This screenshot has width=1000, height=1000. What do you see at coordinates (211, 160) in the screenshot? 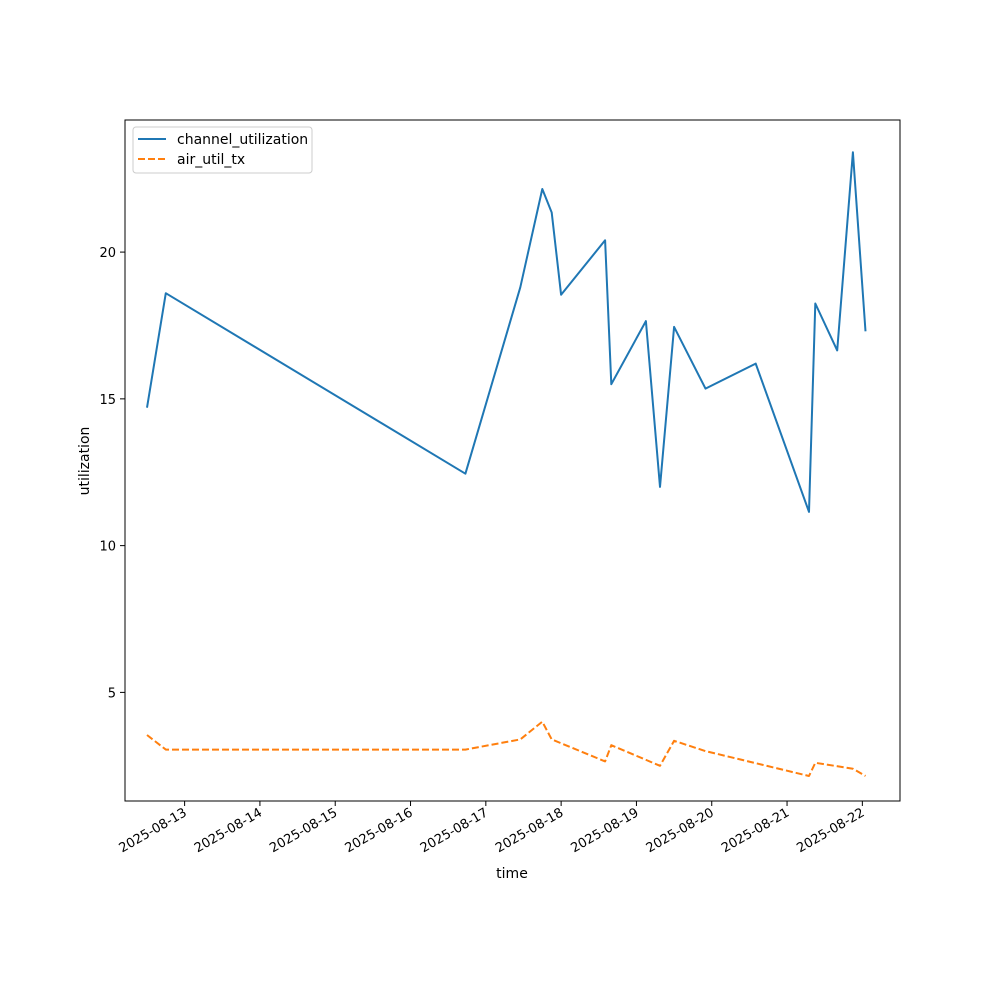
I see `legend-label-air-util-tx: air_util_tx` at bounding box center [211, 160].